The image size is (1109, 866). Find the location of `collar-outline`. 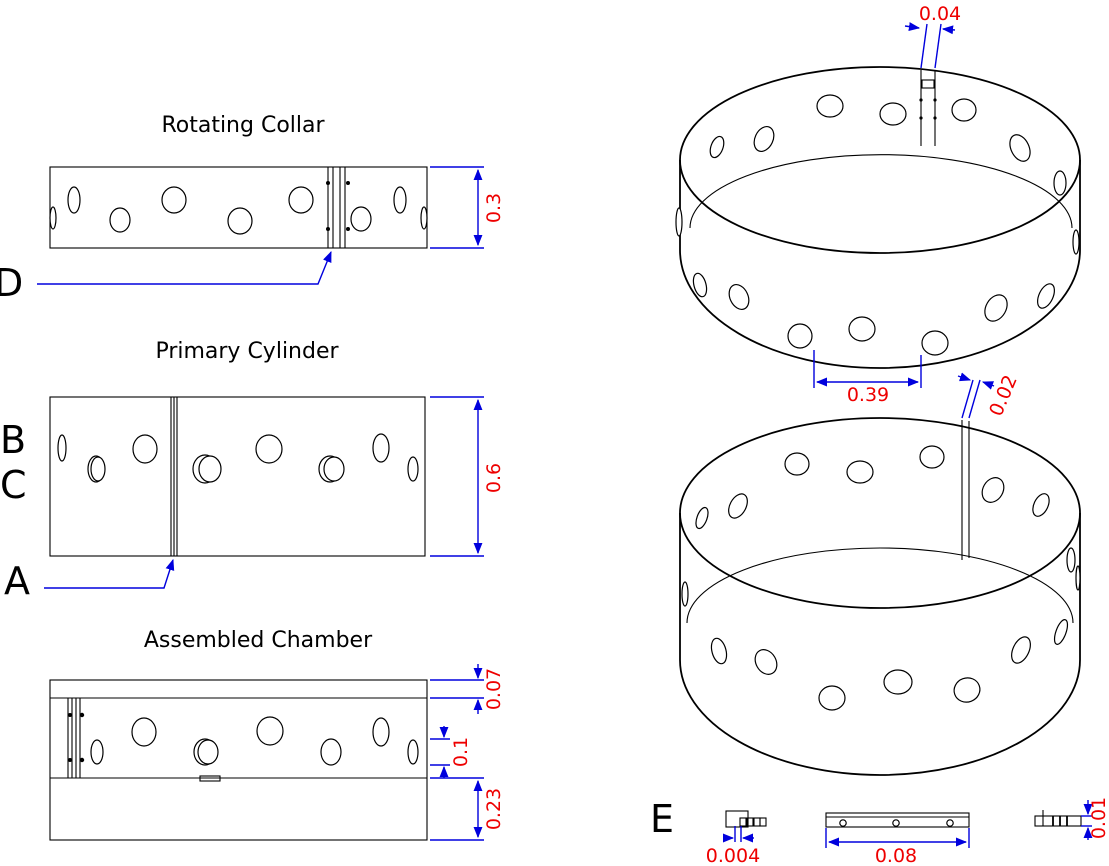

collar-outline is located at coordinates (238, 207).